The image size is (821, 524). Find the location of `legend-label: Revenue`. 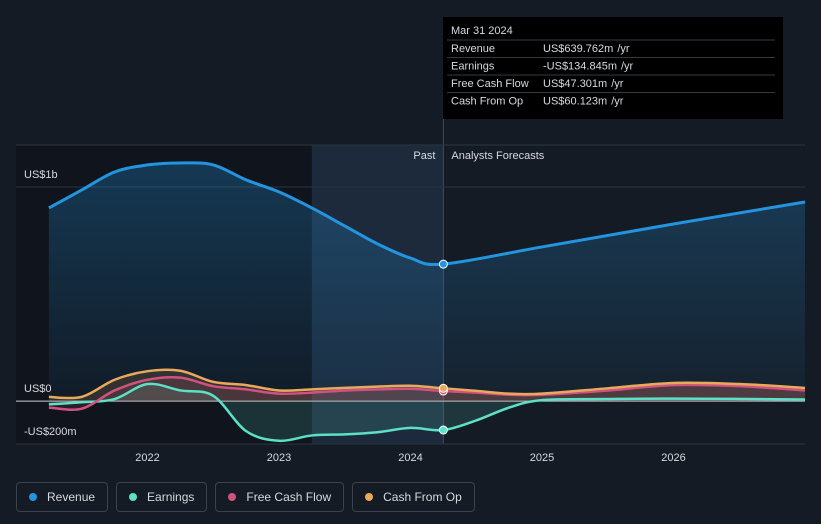

legend-label: Revenue is located at coordinates (71, 497).